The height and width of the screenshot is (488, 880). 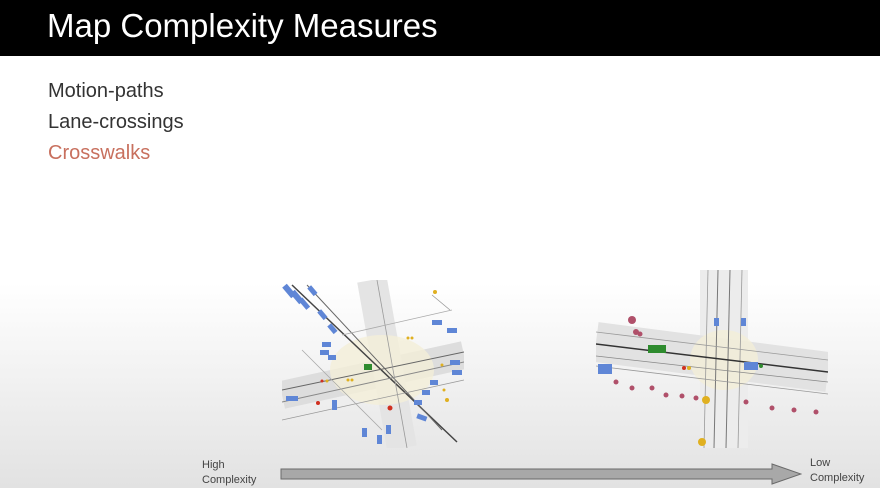 I want to click on low-label-line1: Low, so click(x=820, y=463).